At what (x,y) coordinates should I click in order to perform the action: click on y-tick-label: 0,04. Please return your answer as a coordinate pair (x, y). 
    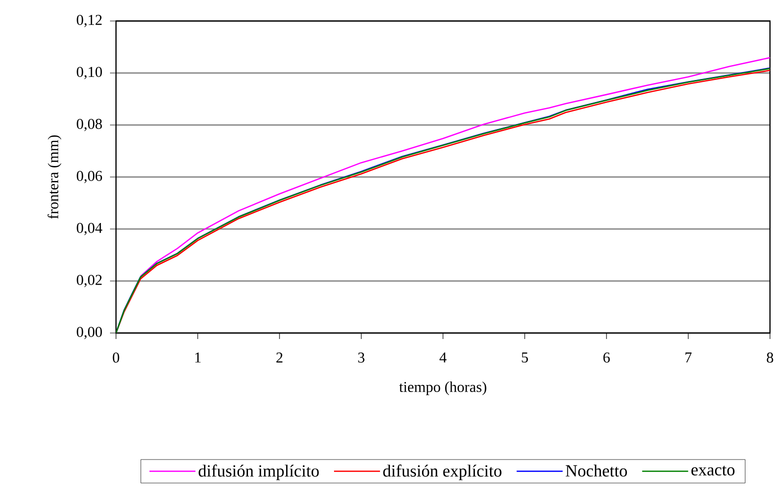
    Looking at the image, I should click on (89, 229).